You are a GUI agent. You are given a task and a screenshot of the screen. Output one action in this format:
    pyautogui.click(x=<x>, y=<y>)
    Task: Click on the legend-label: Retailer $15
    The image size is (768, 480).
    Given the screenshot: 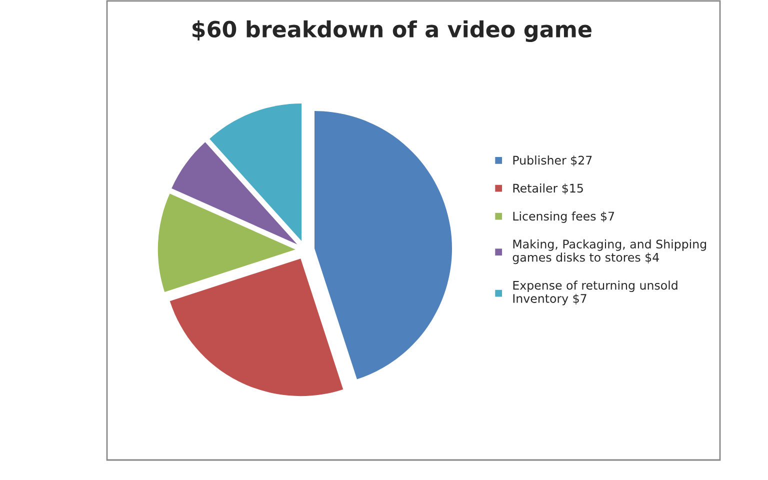 What is the action you would take?
    pyautogui.click(x=548, y=189)
    